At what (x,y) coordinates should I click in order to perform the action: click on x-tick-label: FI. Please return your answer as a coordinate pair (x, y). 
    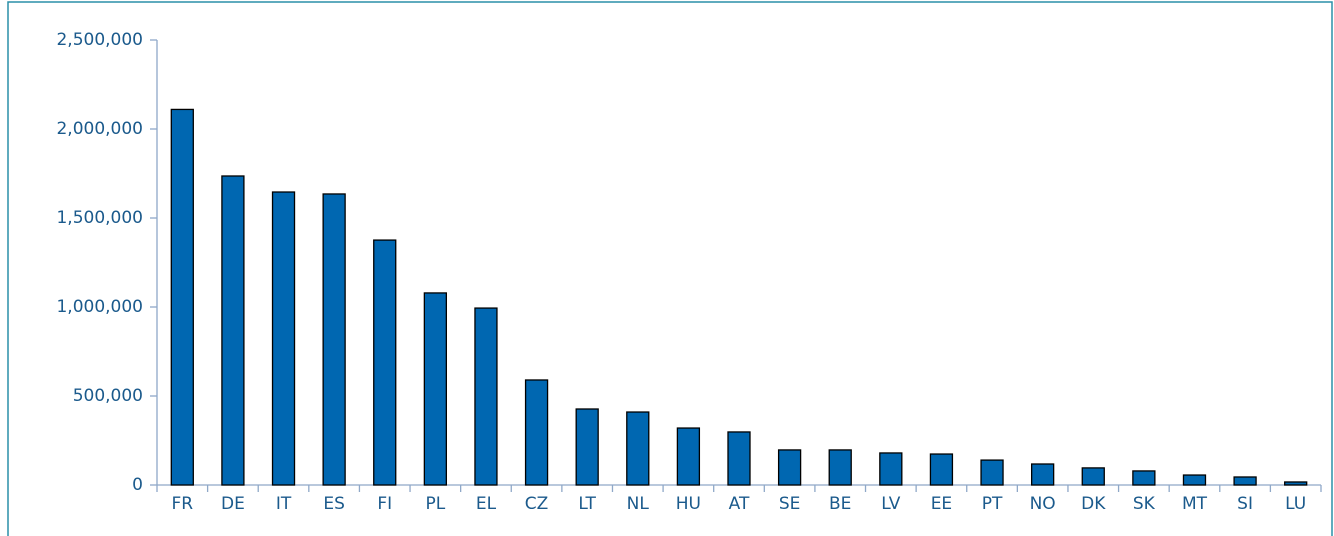
    Looking at the image, I should click on (384, 504).